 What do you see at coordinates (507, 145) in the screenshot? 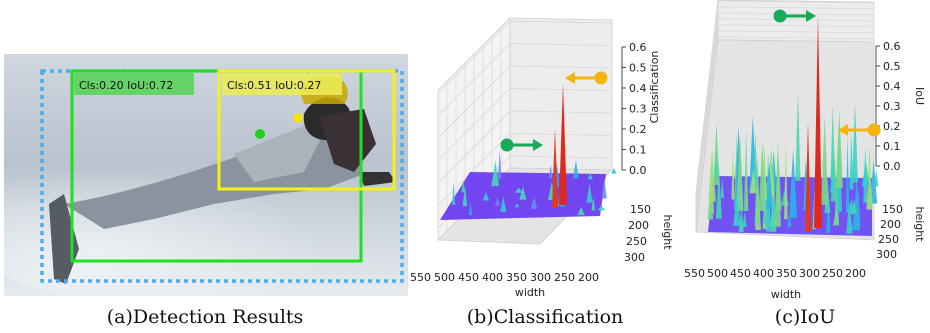
I see `green-marker-dot` at bounding box center [507, 145].